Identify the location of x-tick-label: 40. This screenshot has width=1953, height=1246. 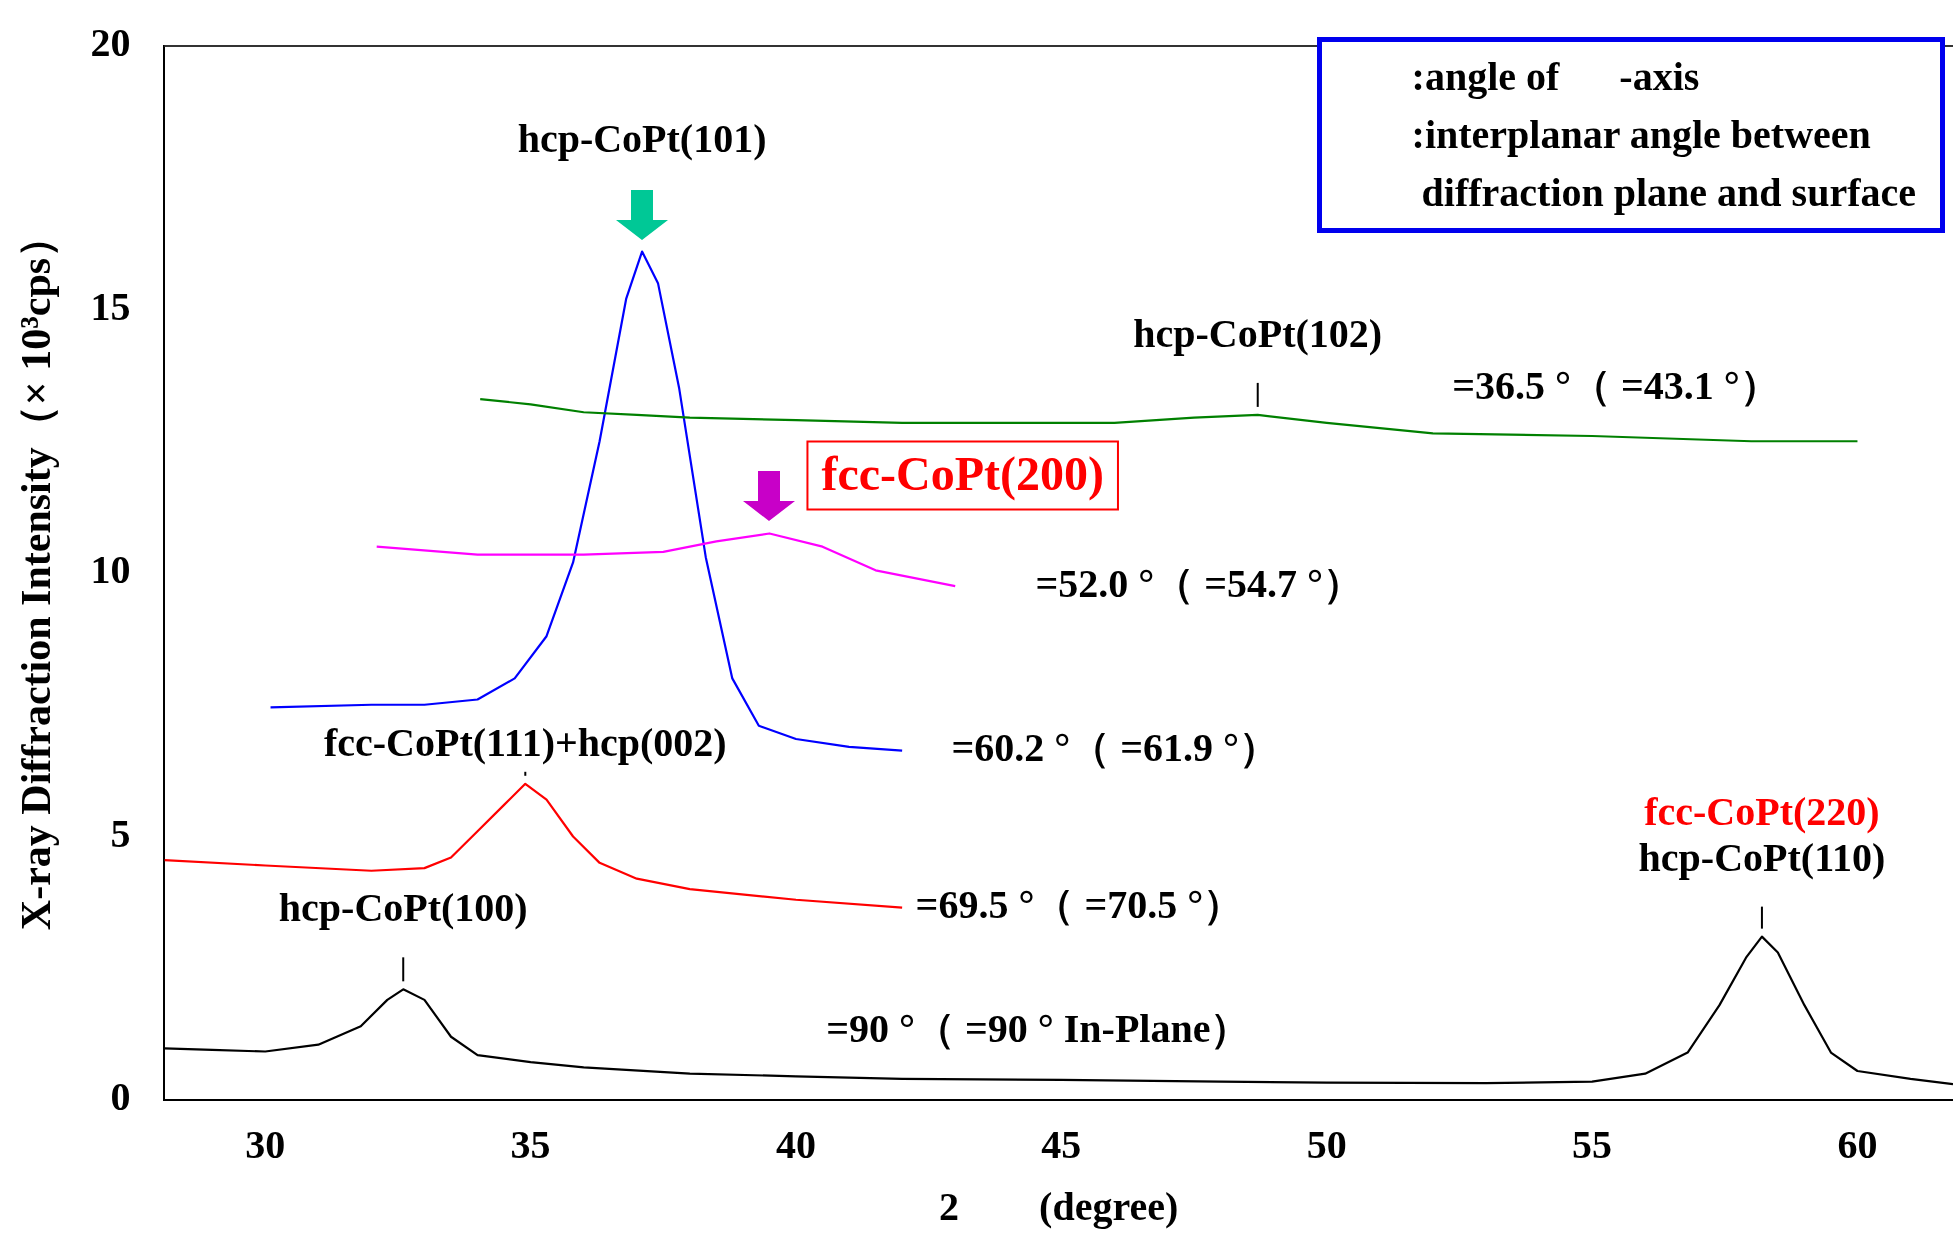
(795, 1145).